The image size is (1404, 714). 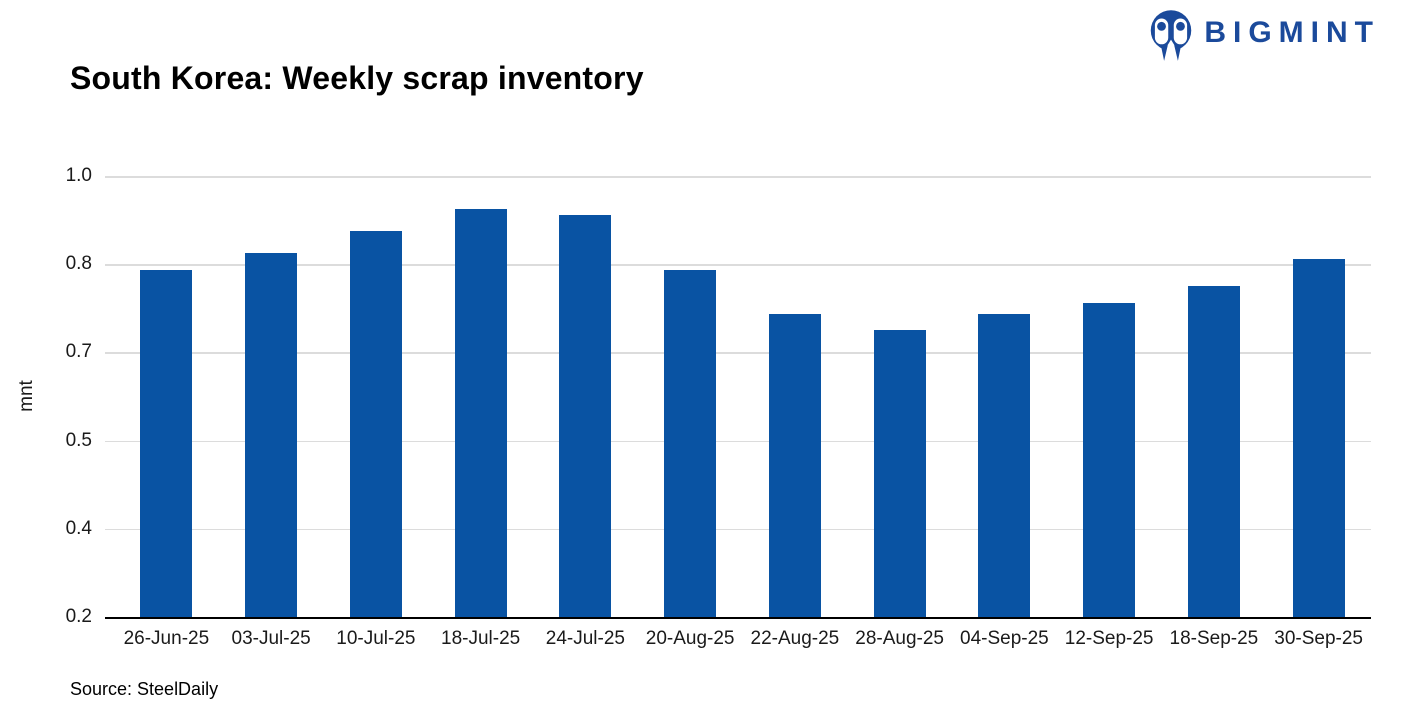 What do you see at coordinates (78, 616) in the screenshot?
I see `y-tick-label: 0.2` at bounding box center [78, 616].